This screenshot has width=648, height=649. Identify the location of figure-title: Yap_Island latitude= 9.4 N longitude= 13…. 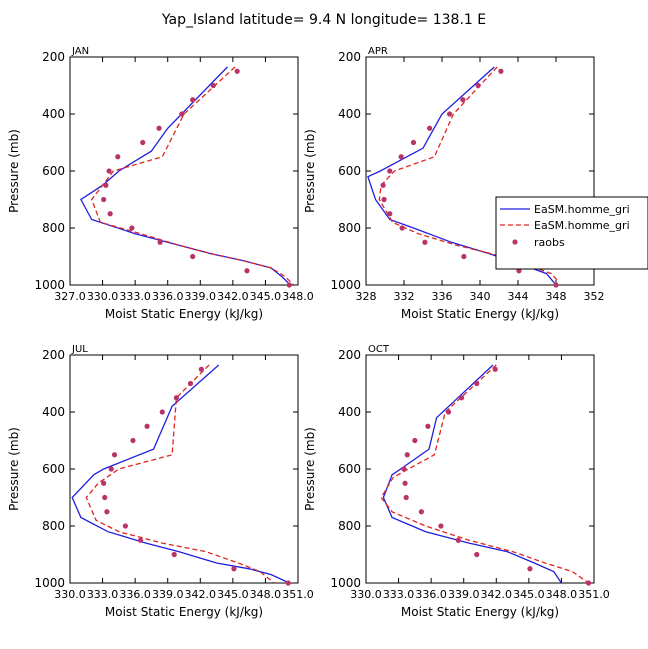
(323, 20).